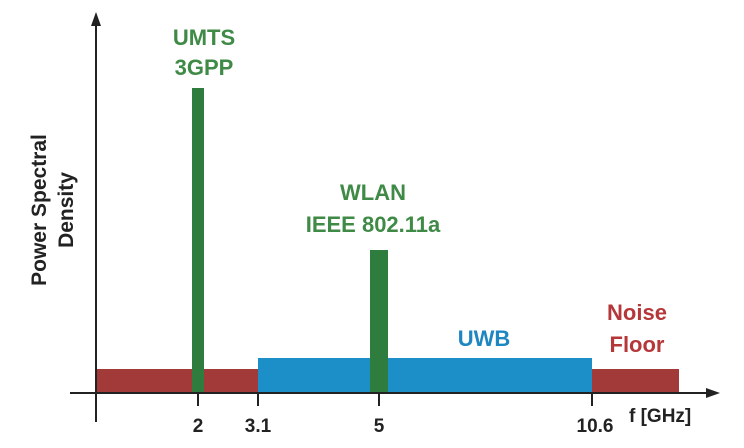  What do you see at coordinates (198, 240) in the screenshot?
I see `umts-bar` at bounding box center [198, 240].